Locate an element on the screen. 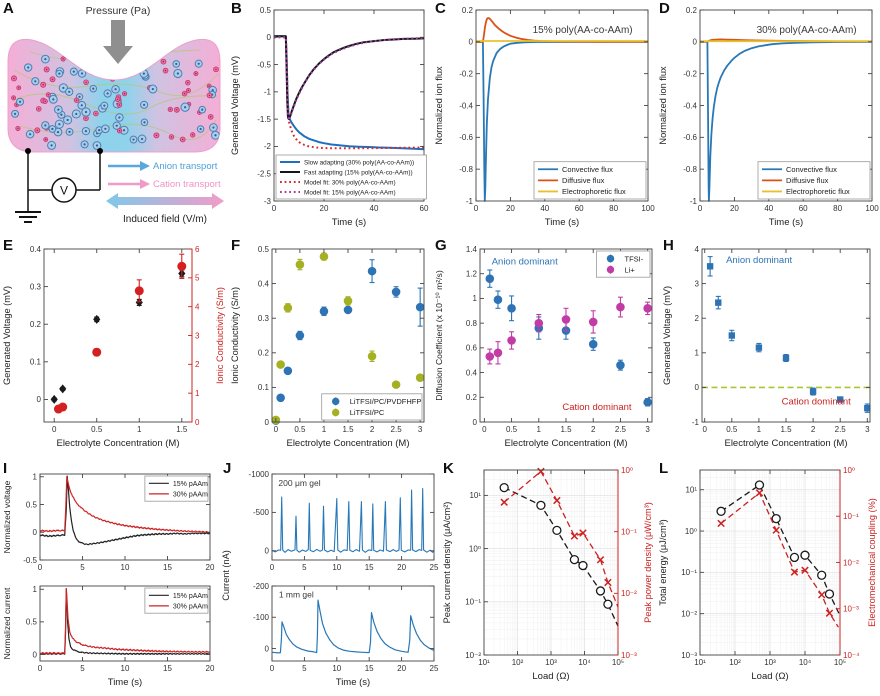  panel-K-letter: K is located at coordinates (448, 468).